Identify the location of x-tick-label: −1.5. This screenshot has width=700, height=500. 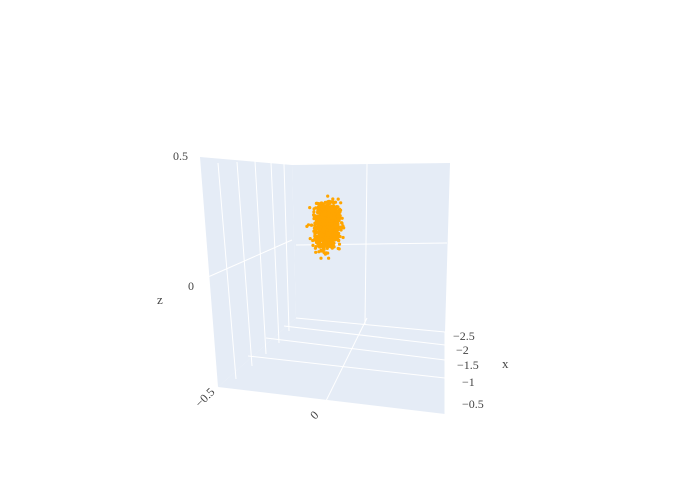
(468, 365).